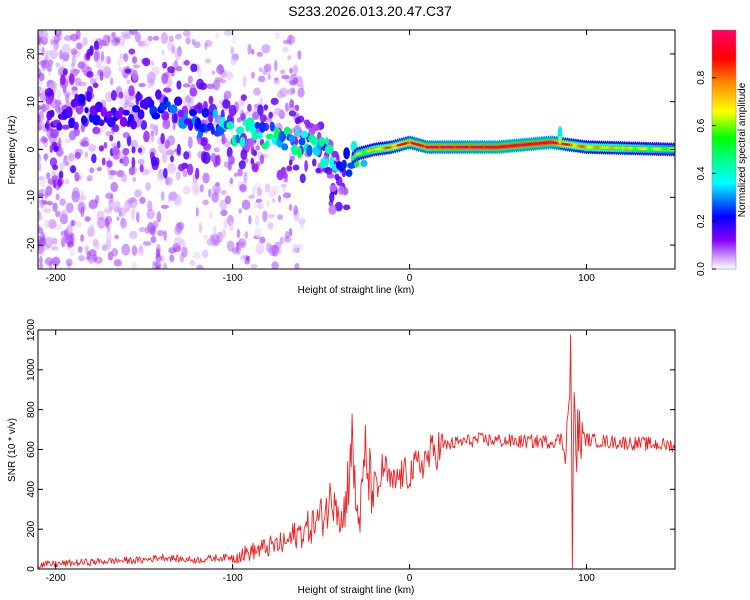 The height and width of the screenshot is (600, 750). Describe the element at coordinates (12, 150) in the screenshot. I see `spectrogram-y-axis-label: Frequency (Hz)` at that location.